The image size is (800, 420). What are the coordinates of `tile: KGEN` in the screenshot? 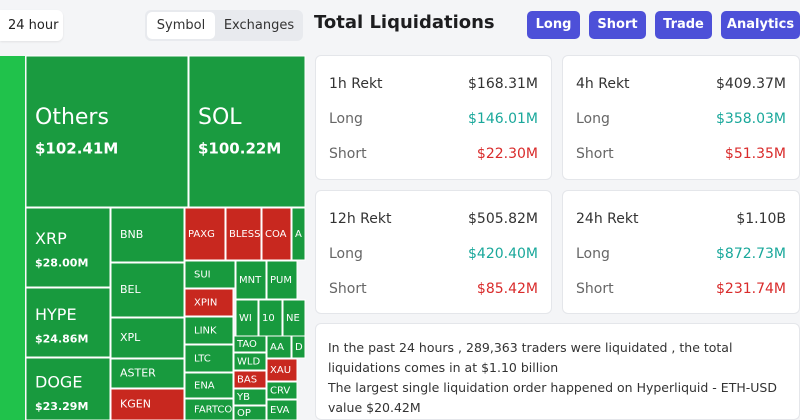 It's located at (147, 404).